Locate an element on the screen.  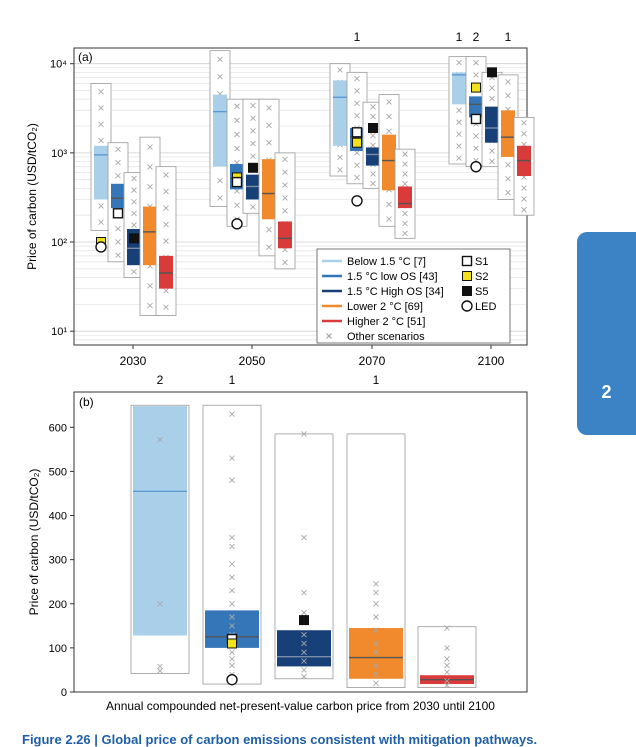
x-tick-label: 2030 is located at coordinates (133, 361).